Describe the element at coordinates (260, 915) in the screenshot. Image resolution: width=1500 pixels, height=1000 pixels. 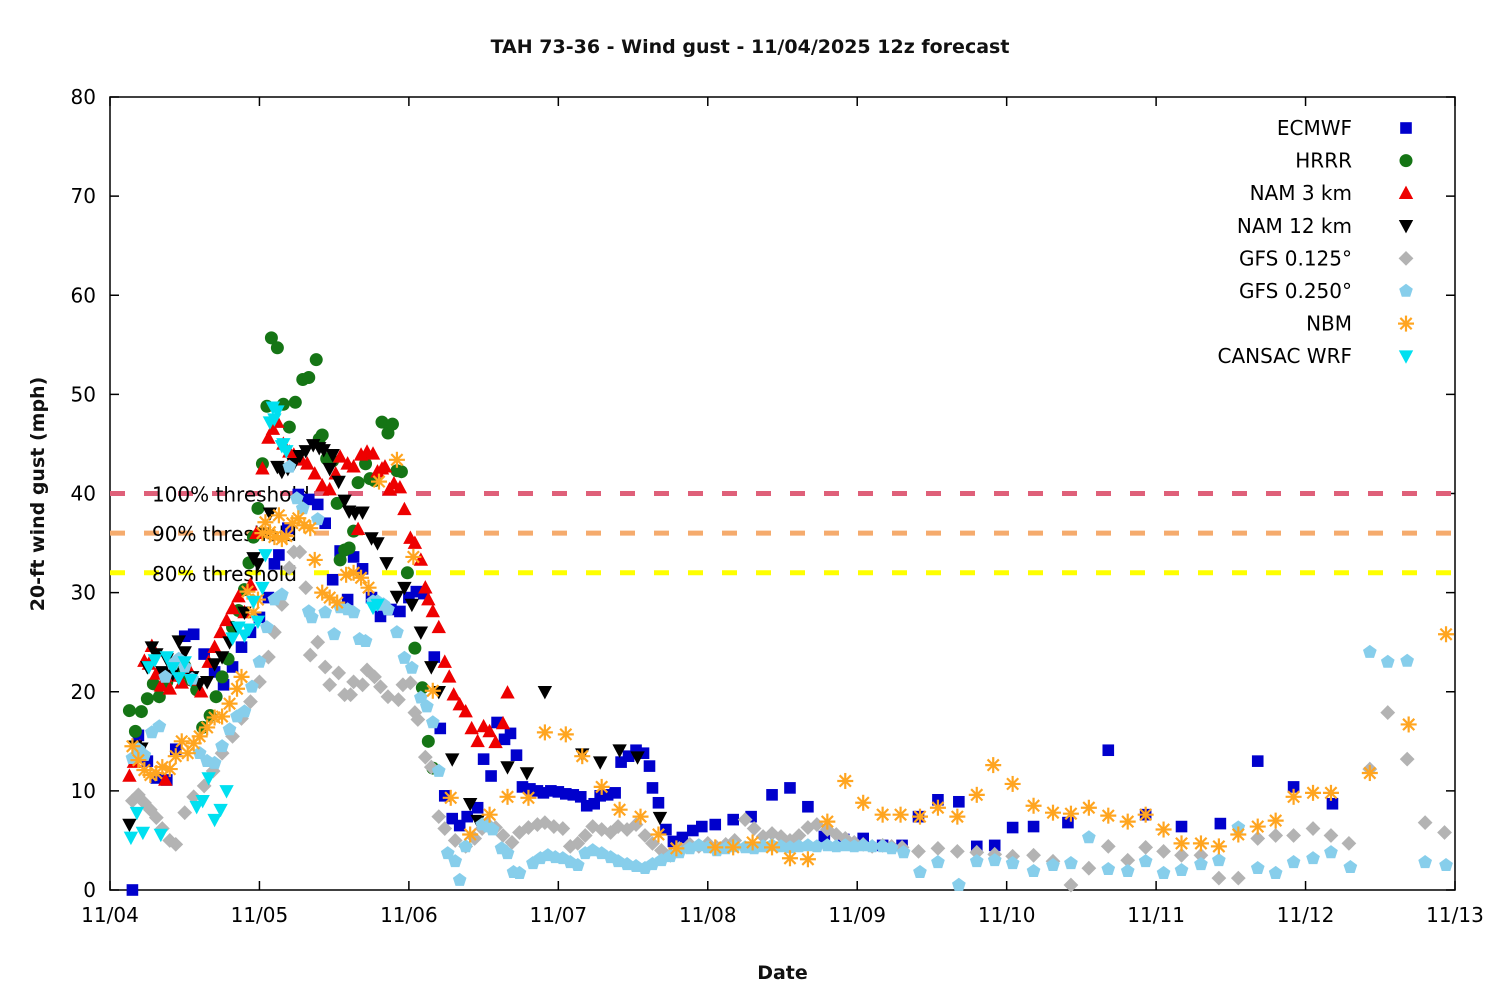
I see `x-tick-label: 11/05` at that location.